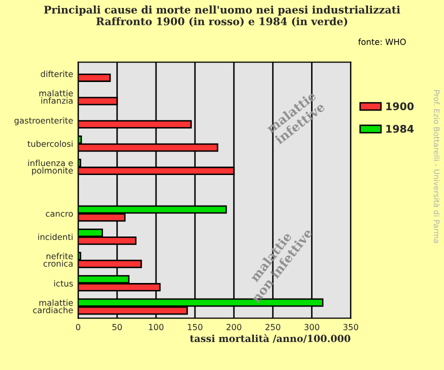 The width and height of the screenshot is (444, 370). Describe the element at coordinates (270, 338) in the screenshot. I see `x-axis-title: tassi mortalità /anno/100.000` at that location.